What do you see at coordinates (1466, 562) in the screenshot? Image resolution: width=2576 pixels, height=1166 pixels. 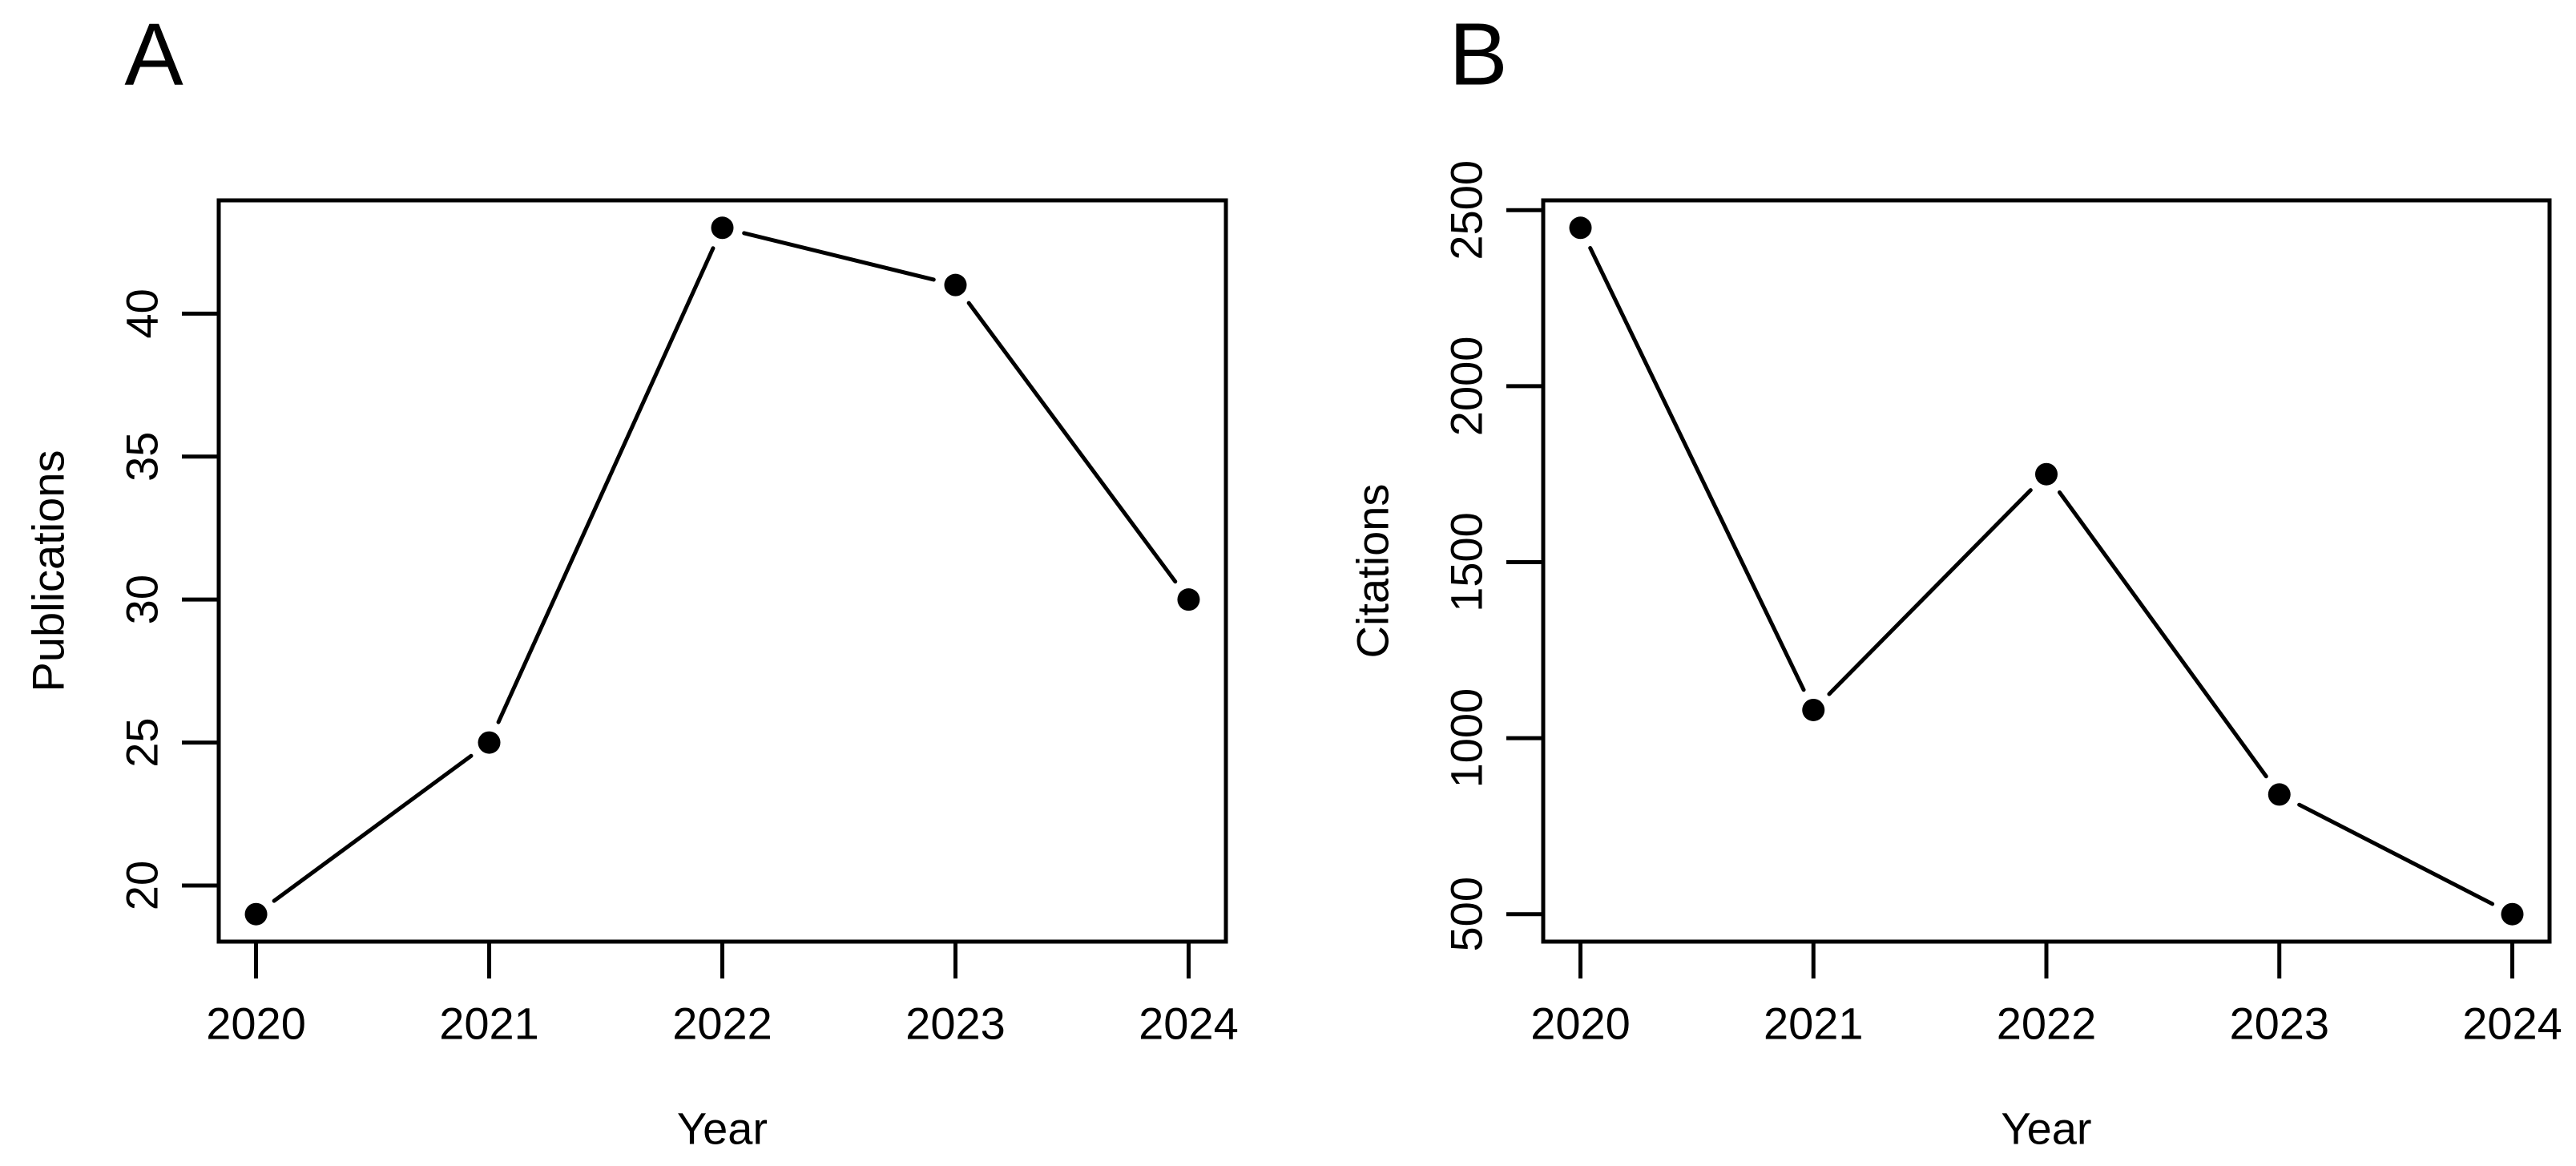 I see `y-tick-label: 1500` at bounding box center [1466, 562].